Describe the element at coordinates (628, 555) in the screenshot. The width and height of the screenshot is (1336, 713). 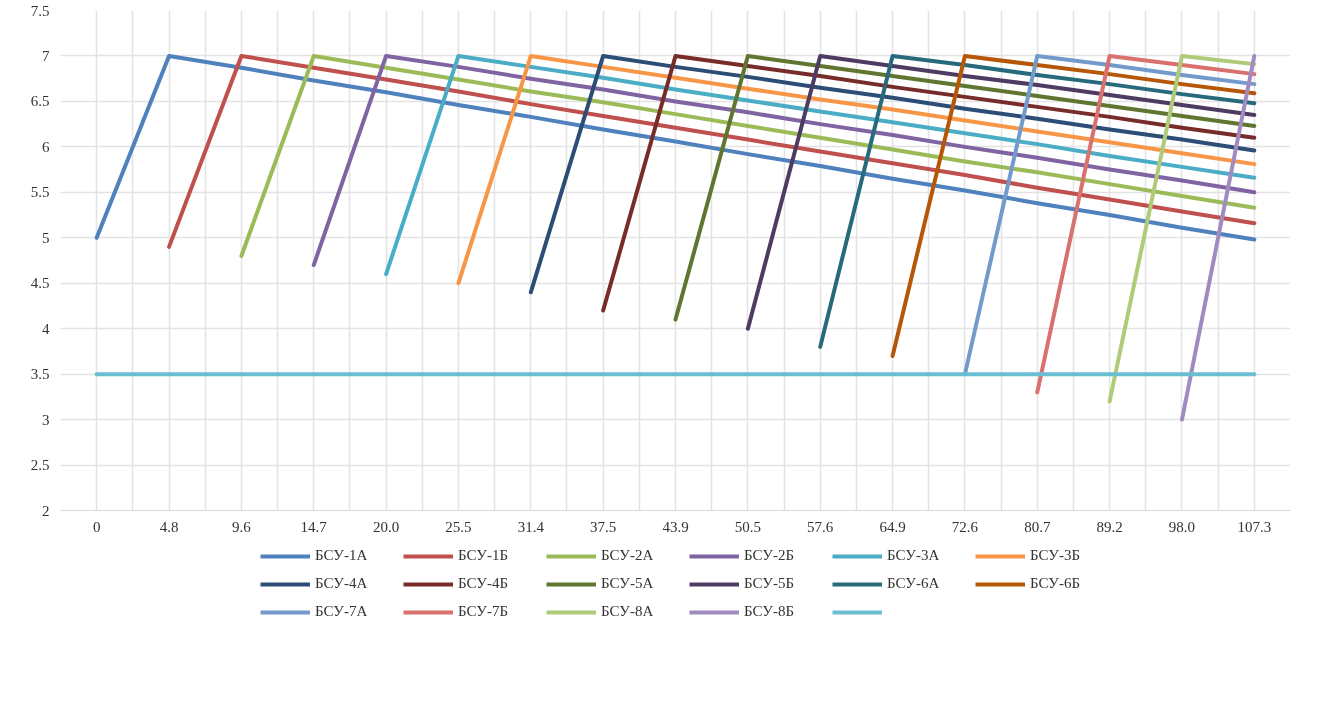
I see `legend-label: БСУ-2А` at that location.